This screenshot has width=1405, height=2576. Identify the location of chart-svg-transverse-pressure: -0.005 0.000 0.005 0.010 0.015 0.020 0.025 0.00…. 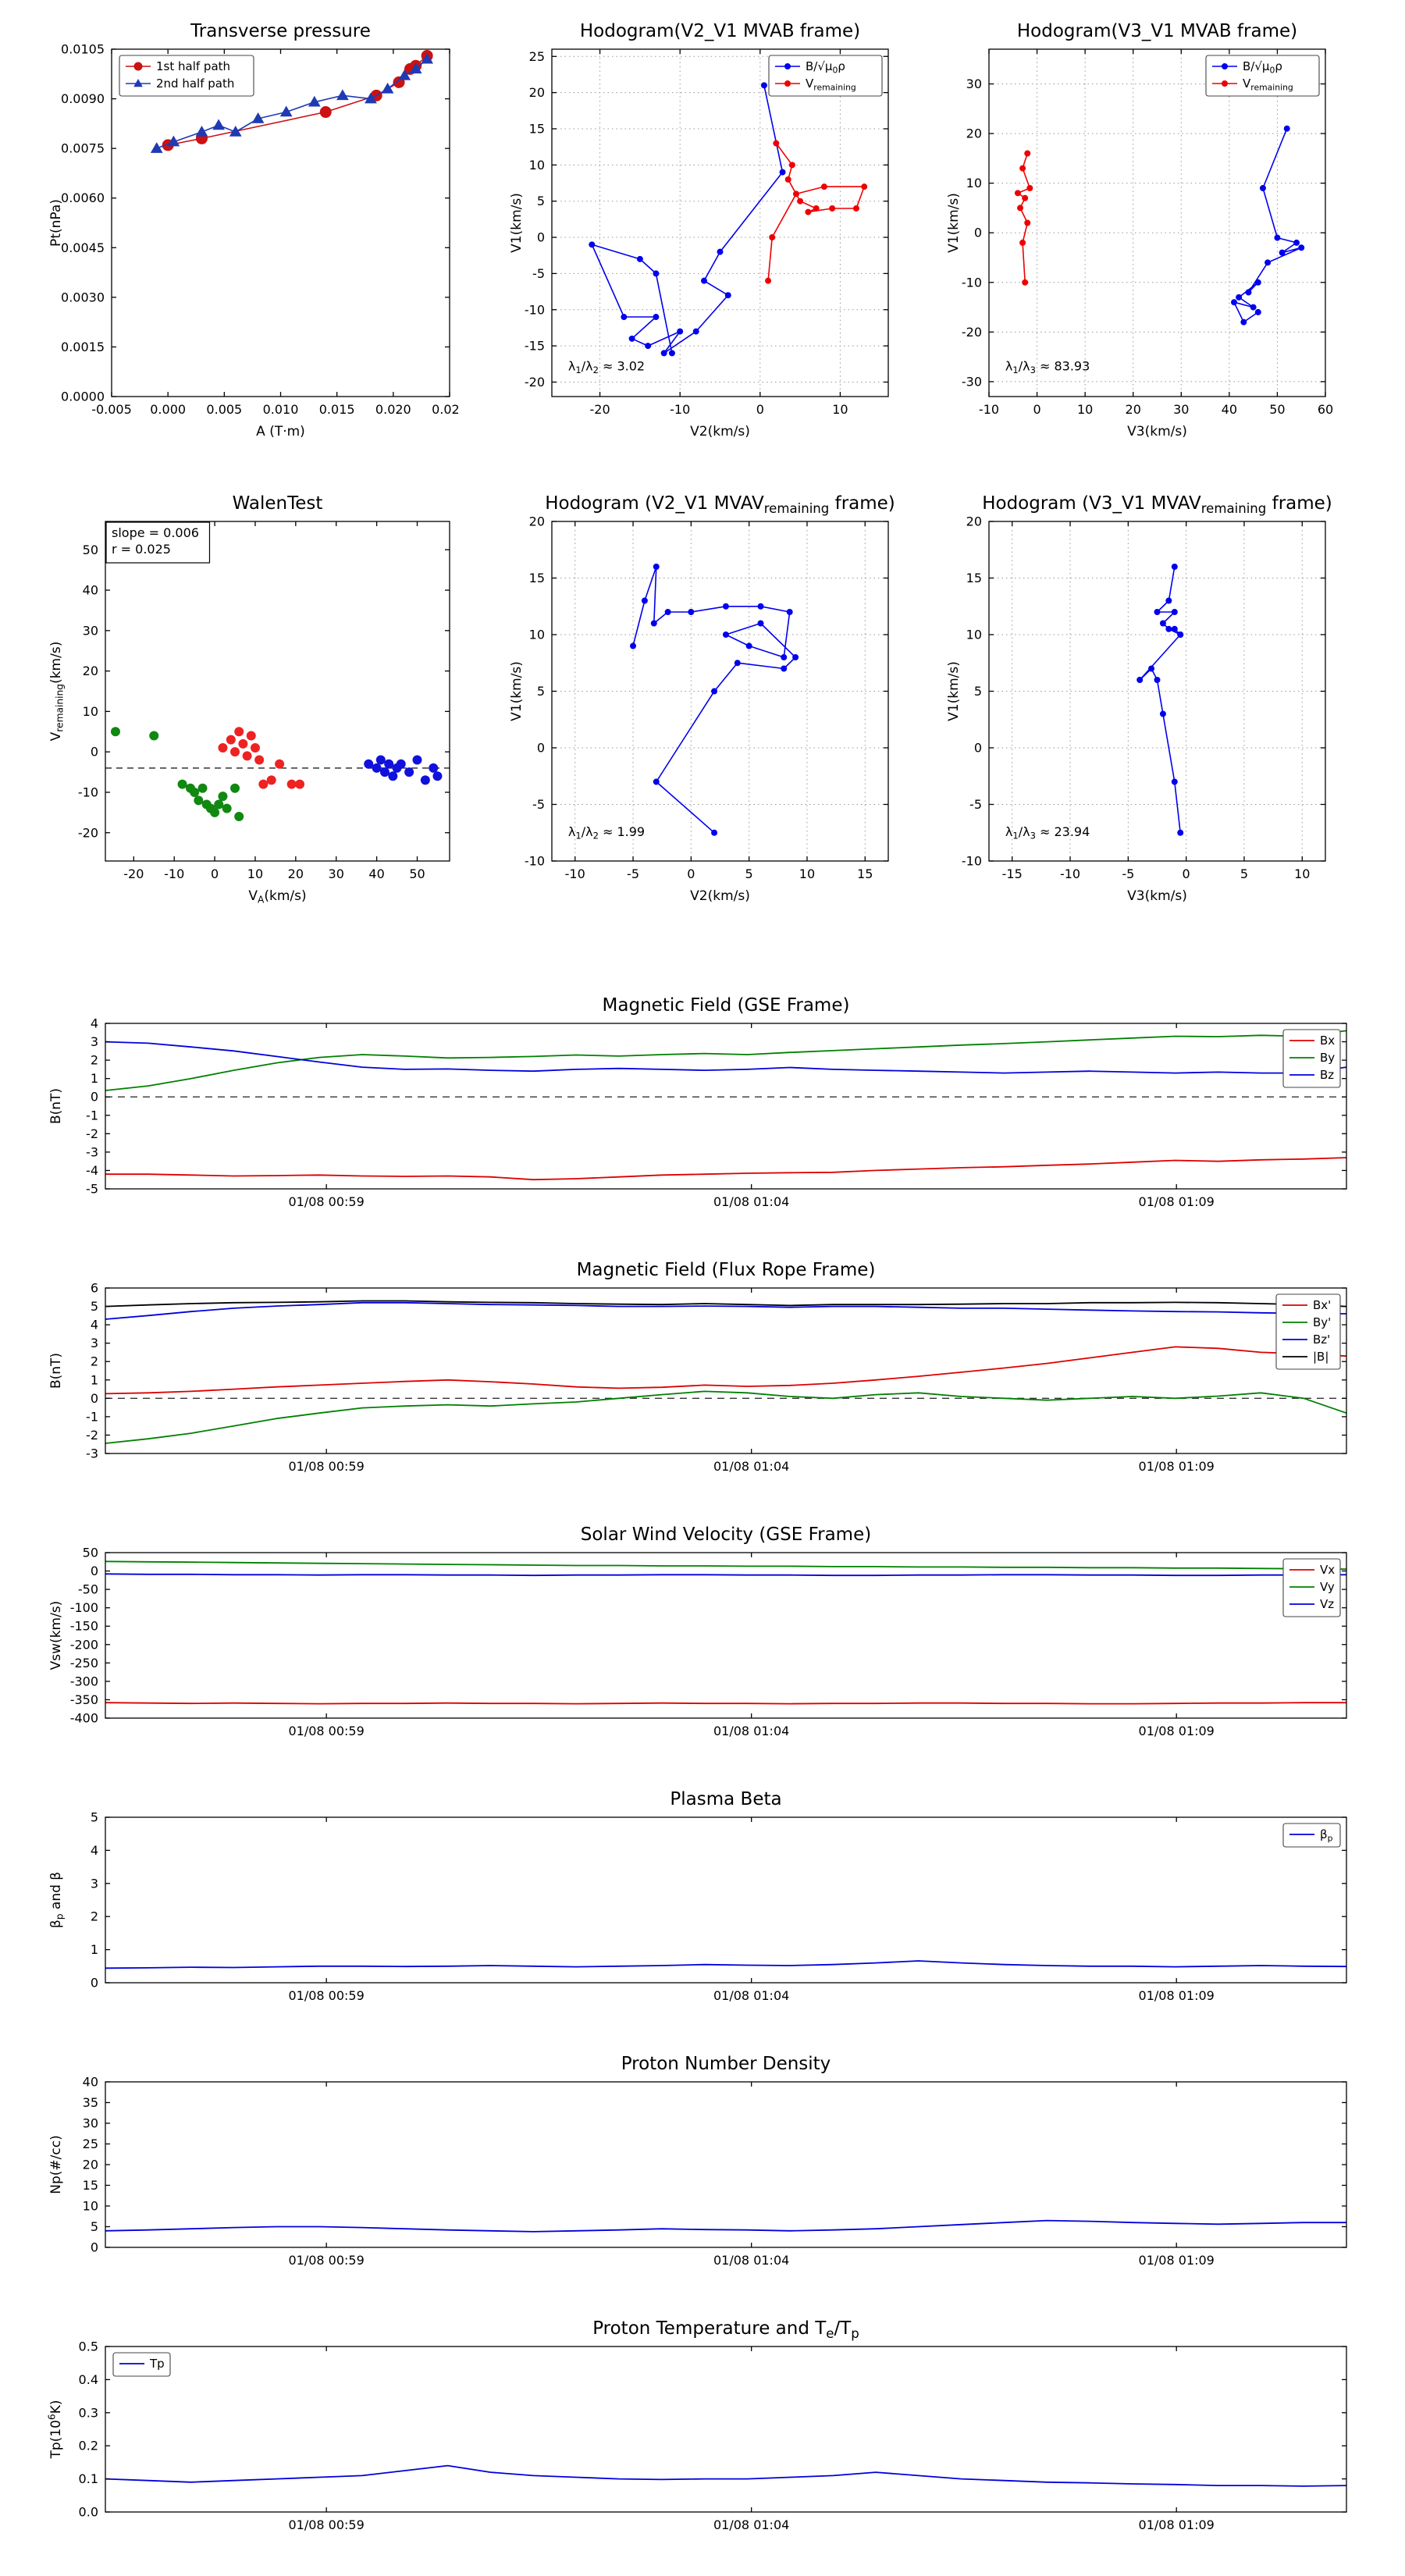
(255, 230).